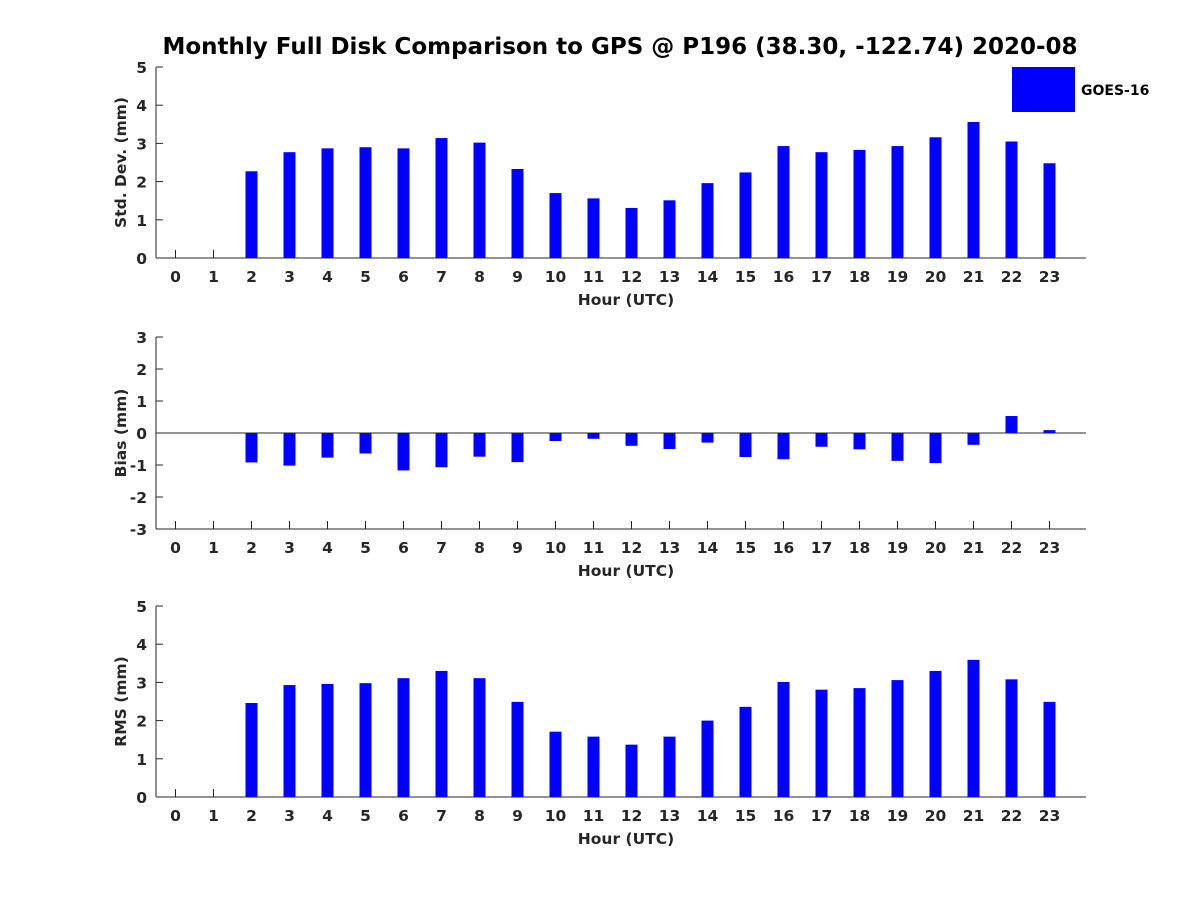  Describe the element at coordinates (1080, 89) in the screenshot. I see `legend: GOES-16` at that location.